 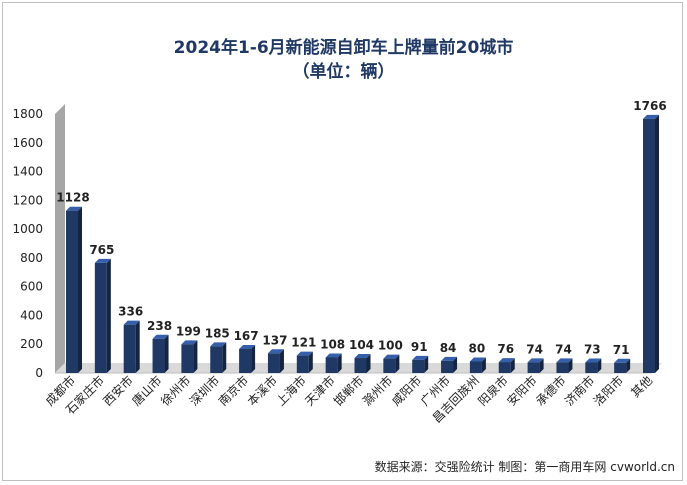 What do you see at coordinates (233, 391) in the screenshot?
I see `x-tick-label: 南京市` at bounding box center [233, 391].